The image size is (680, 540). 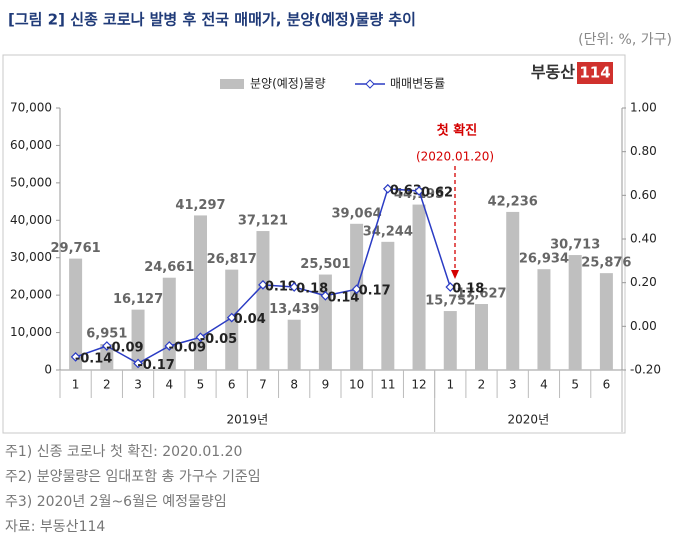 What do you see at coordinates (31, 145) in the screenshot?
I see `y-tick-label: 60,000` at bounding box center [31, 145].